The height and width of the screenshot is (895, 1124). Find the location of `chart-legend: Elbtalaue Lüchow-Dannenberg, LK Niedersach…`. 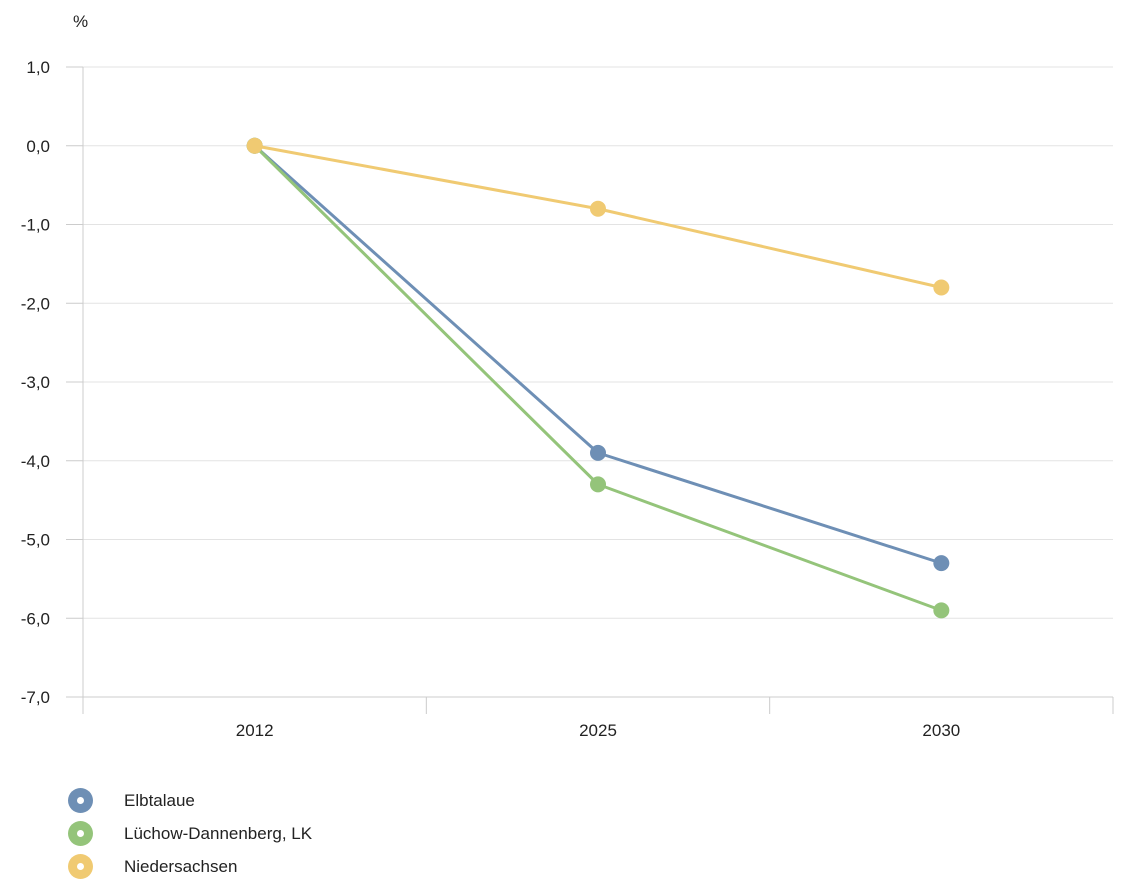

chart-legend: Elbtalaue Lüchow-Dannenberg, LK Niedersach… is located at coordinates (190, 833).